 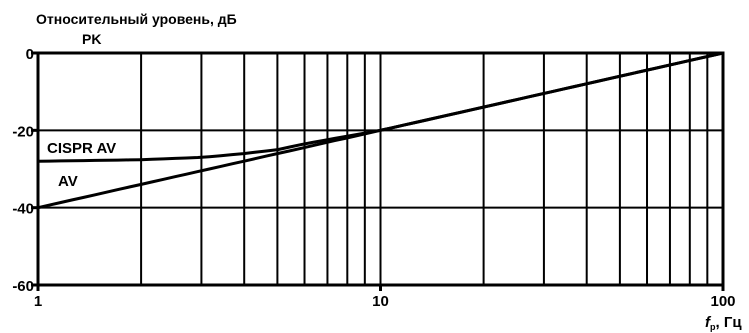 What do you see at coordinates (30, 54) in the screenshot?
I see `y-tick-label: 0` at bounding box center [30, 54].